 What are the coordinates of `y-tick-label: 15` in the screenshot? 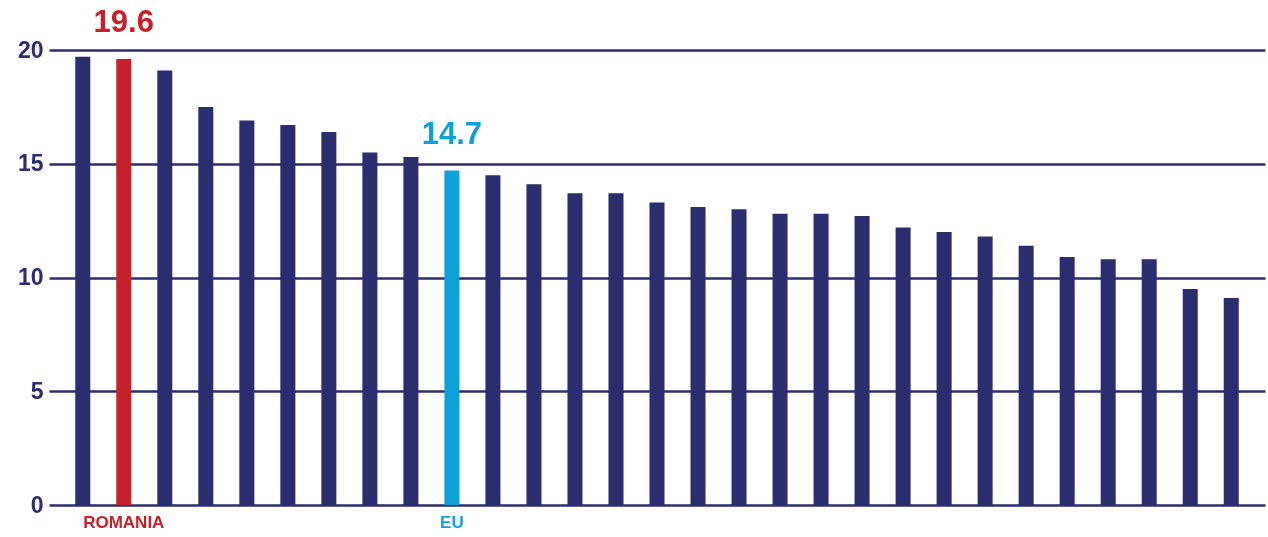 It's located at (30, 163).